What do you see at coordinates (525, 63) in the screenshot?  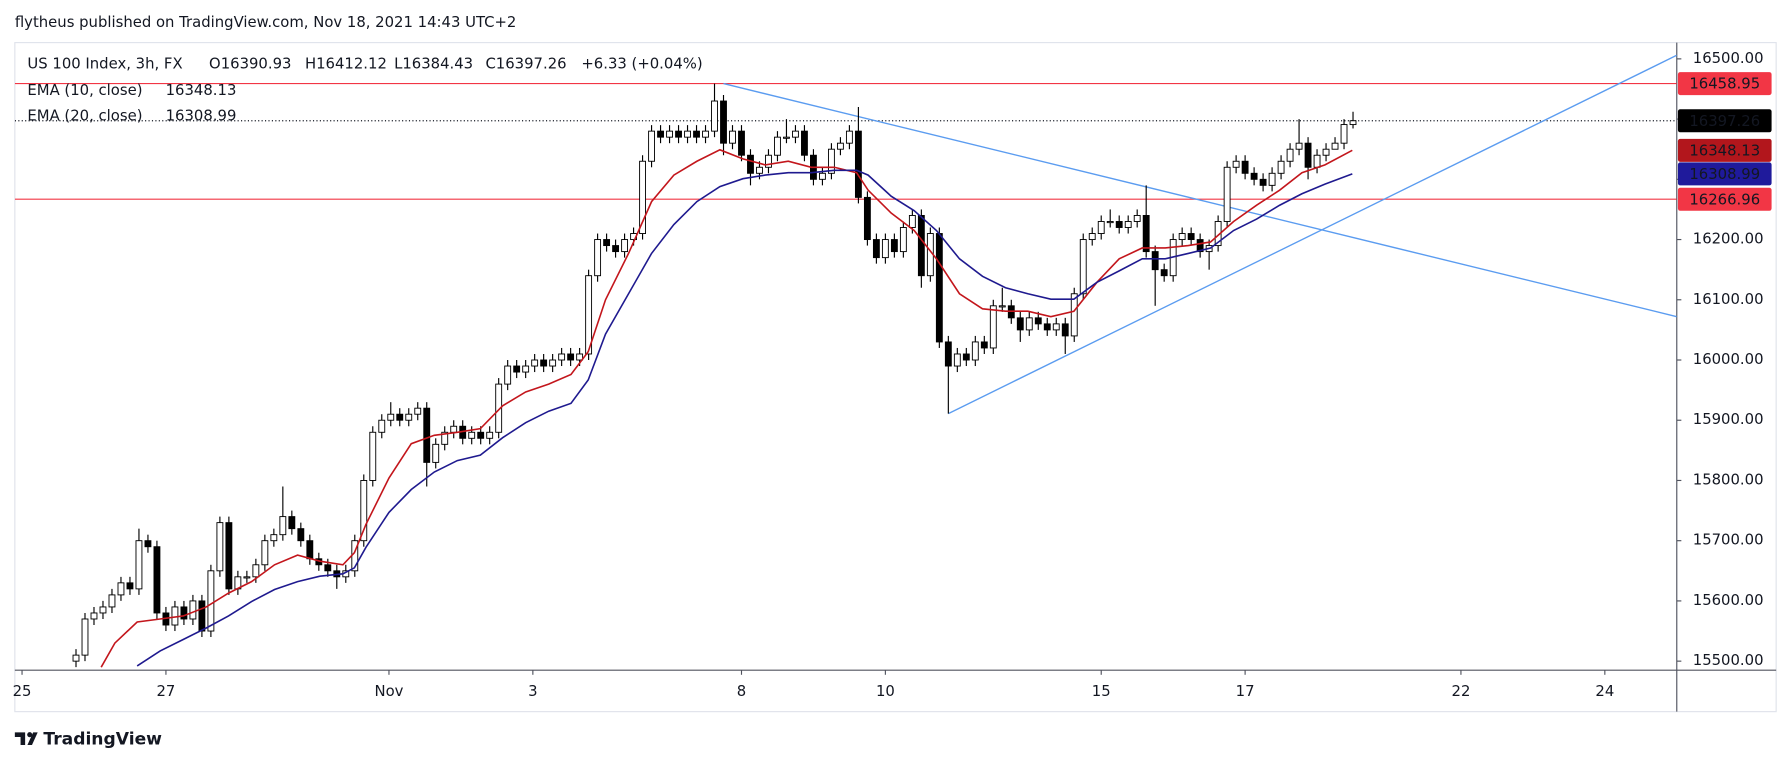 I see `ohlc-value: C16397.26` at bounding box center [525, 63].